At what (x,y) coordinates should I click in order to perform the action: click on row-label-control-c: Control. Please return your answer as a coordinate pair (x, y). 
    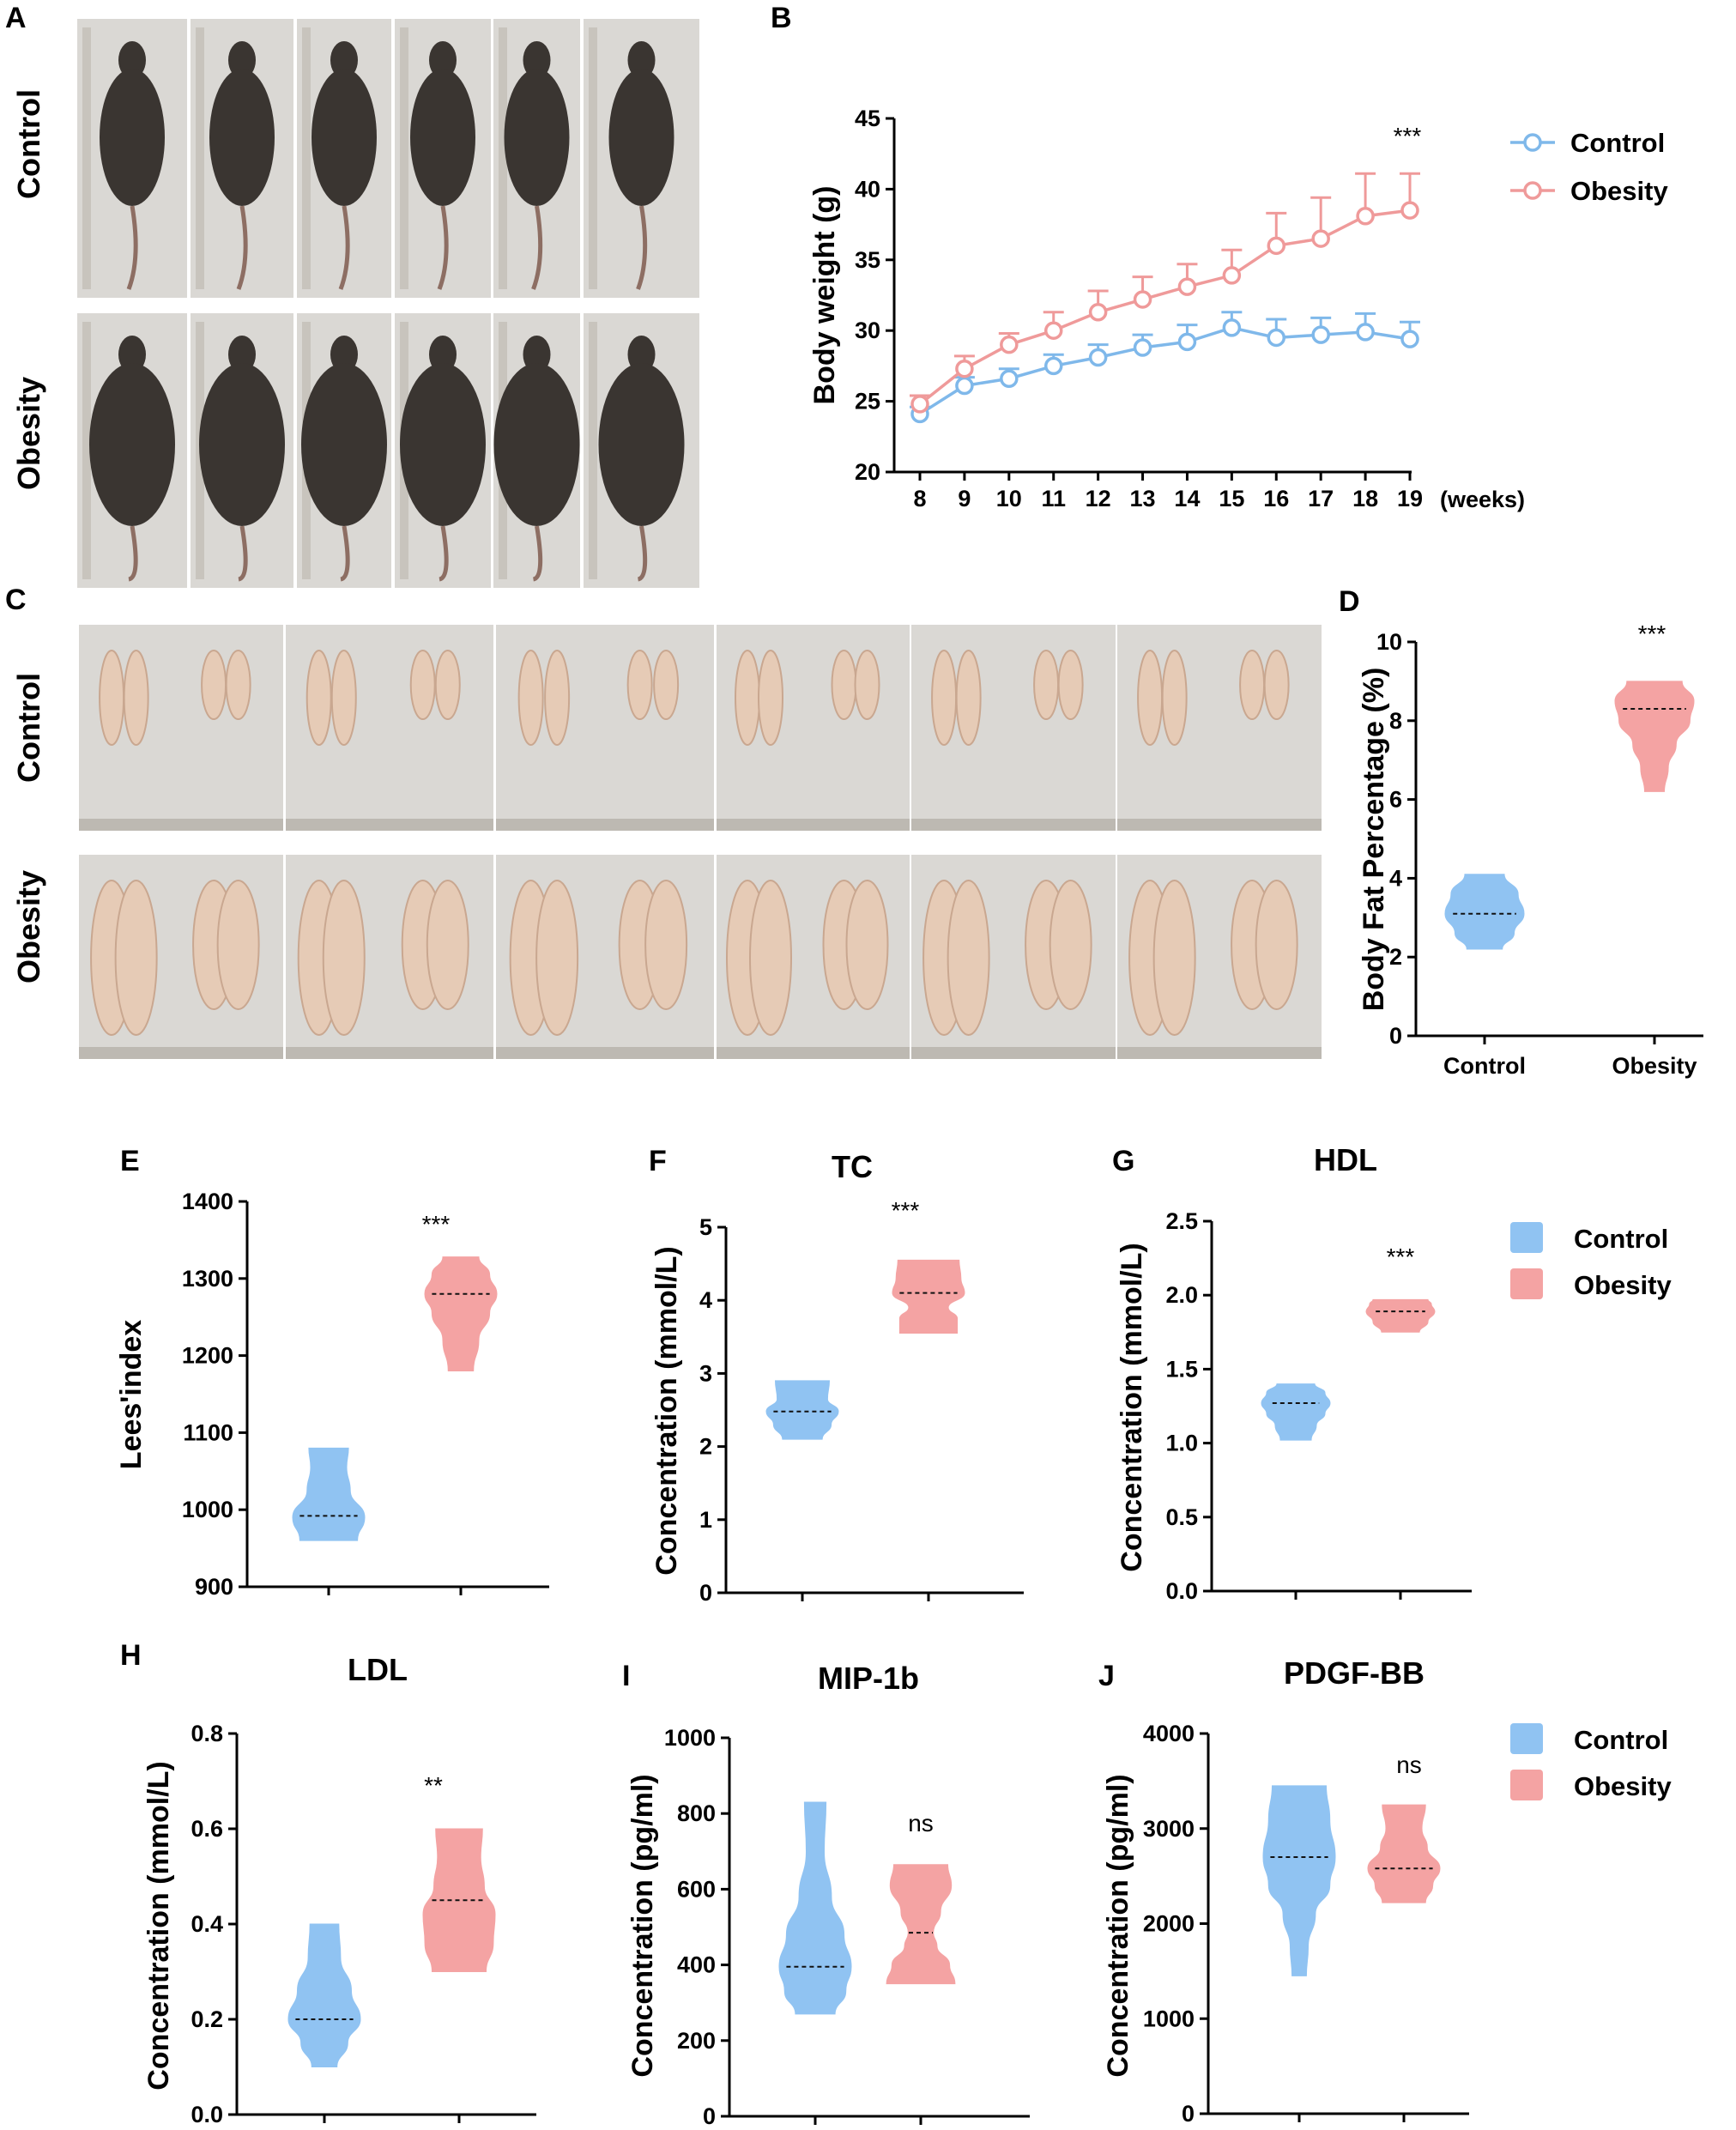
    Looking at the image, I should click on (28, 728).